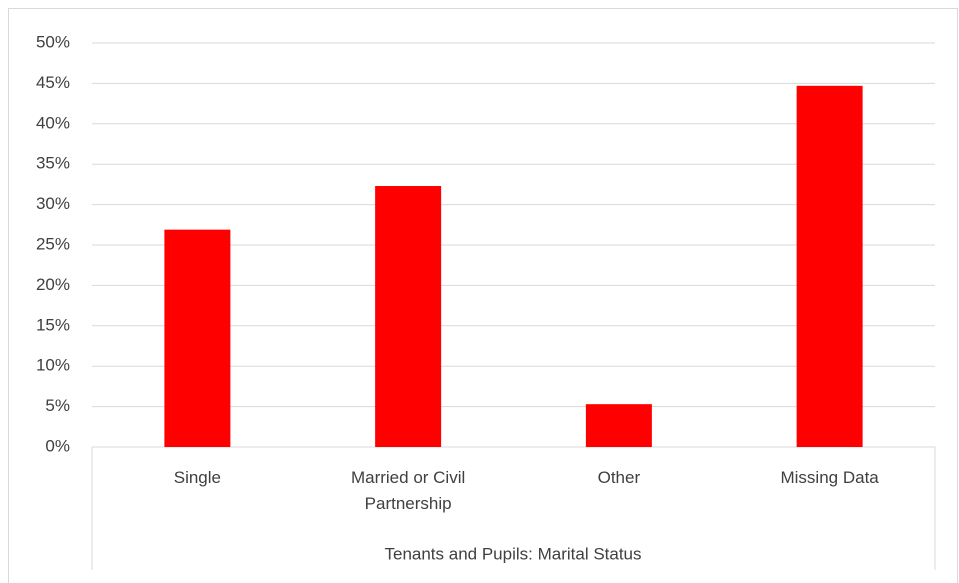 The height and width of the screenshot is (583, 959). Describe the element at coordinates (197, 477) in the screenshot. I see `x-tick-label: Single` at that location.